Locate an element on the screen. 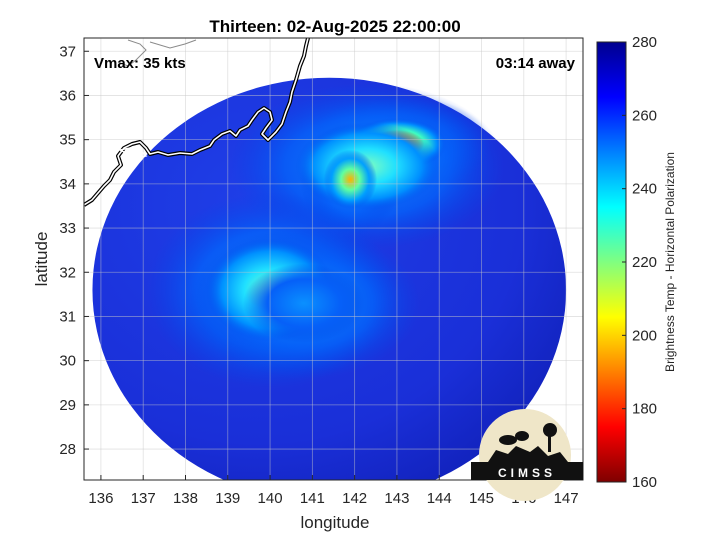 The image size is (720, 540). y-tick-label: 29 is located at coordinates (67, 405).